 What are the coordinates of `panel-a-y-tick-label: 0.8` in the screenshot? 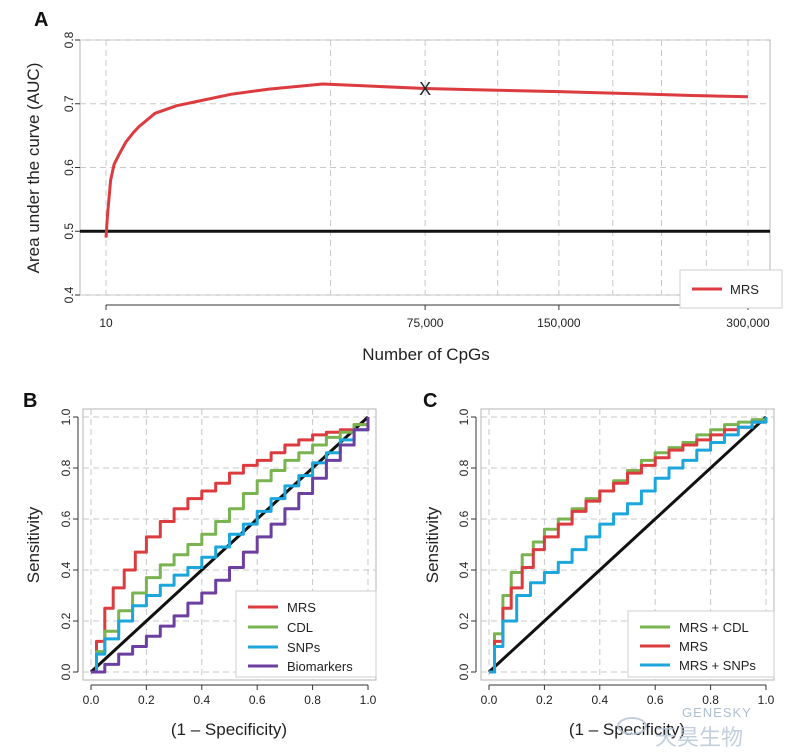 It's located at (69, 39).